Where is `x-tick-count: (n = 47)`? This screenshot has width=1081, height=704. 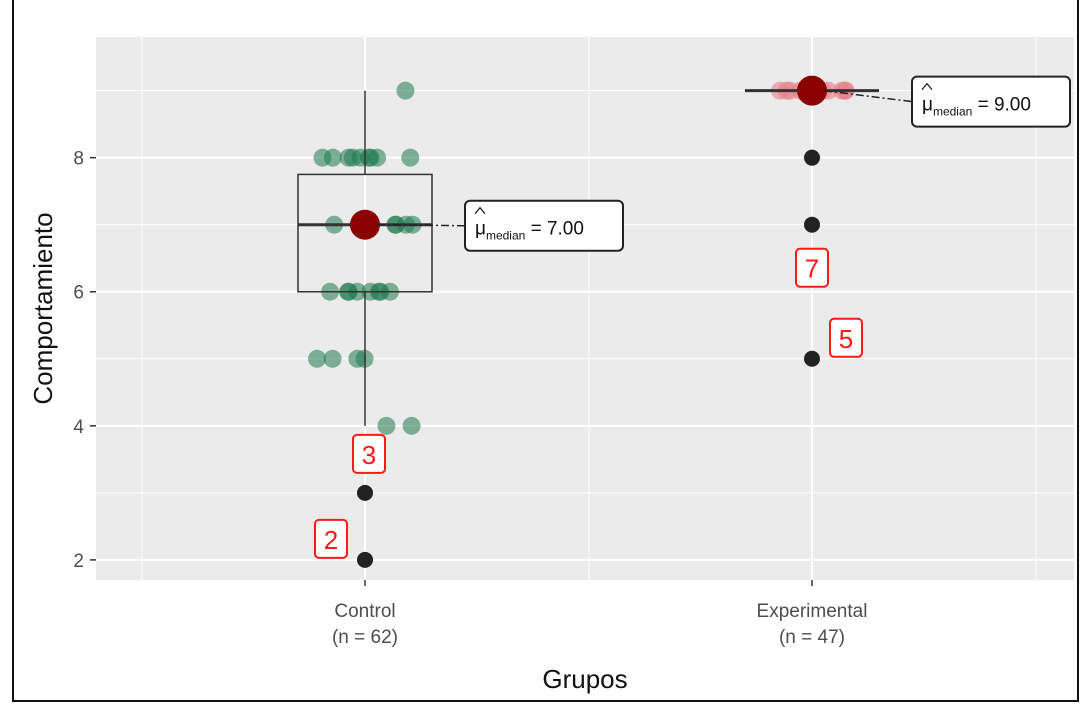
x-tick-count: (n = 47) is located at coordinates (812, 637).